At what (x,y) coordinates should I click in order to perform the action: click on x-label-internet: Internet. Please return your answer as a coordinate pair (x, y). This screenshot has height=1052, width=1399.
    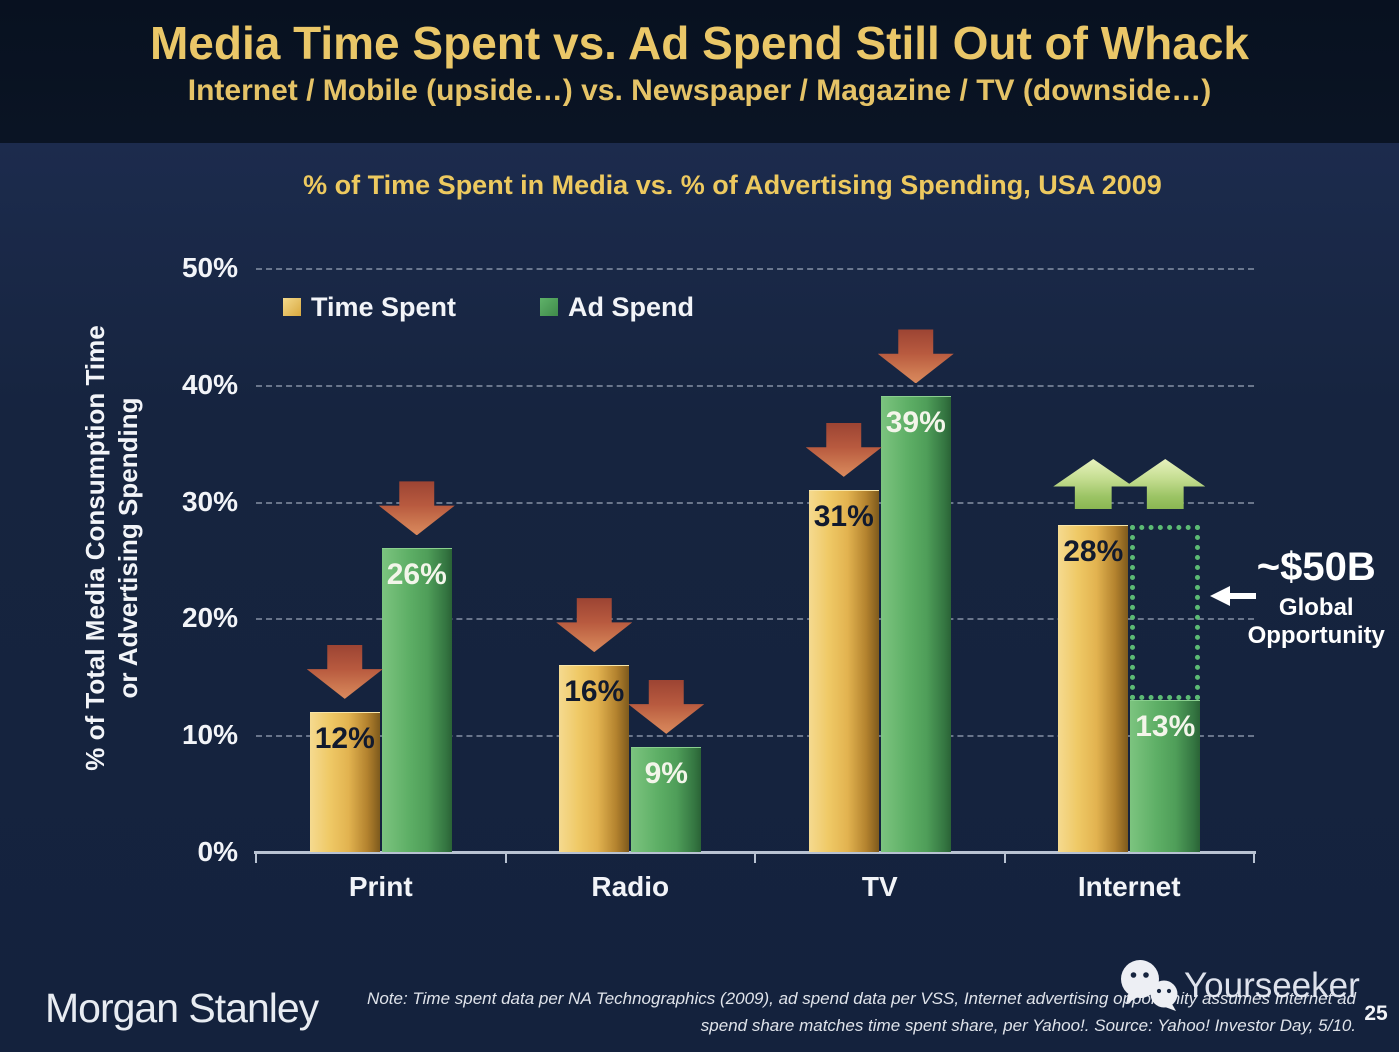
    Looking at the image, I should click on (1129, 886).